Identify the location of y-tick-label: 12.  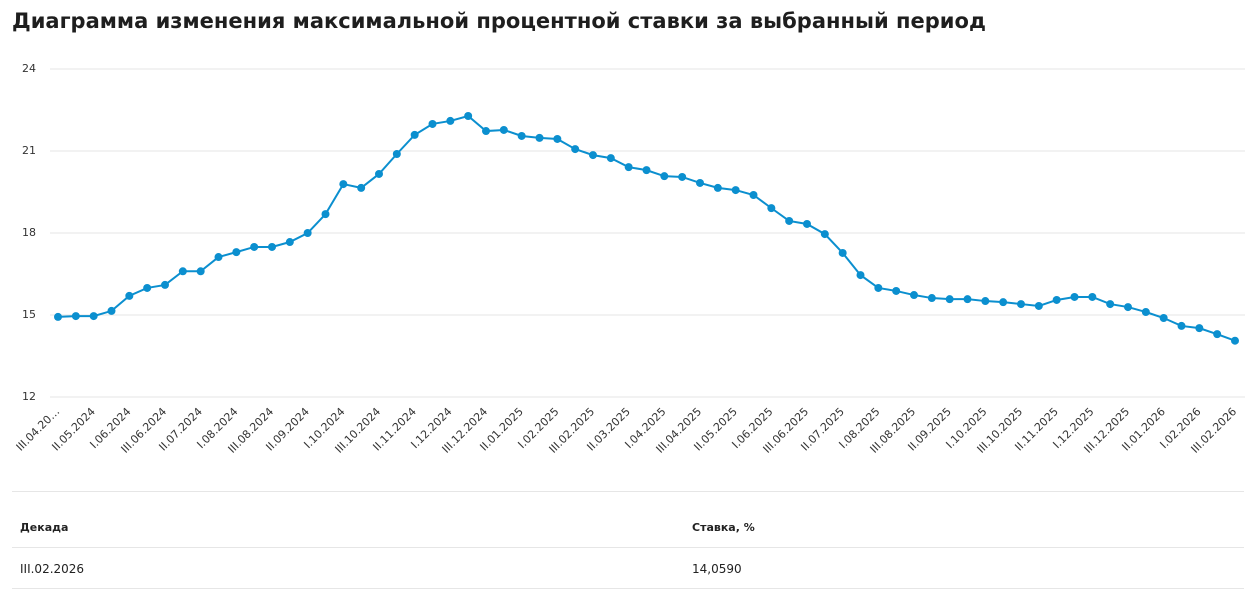
(29, 396).